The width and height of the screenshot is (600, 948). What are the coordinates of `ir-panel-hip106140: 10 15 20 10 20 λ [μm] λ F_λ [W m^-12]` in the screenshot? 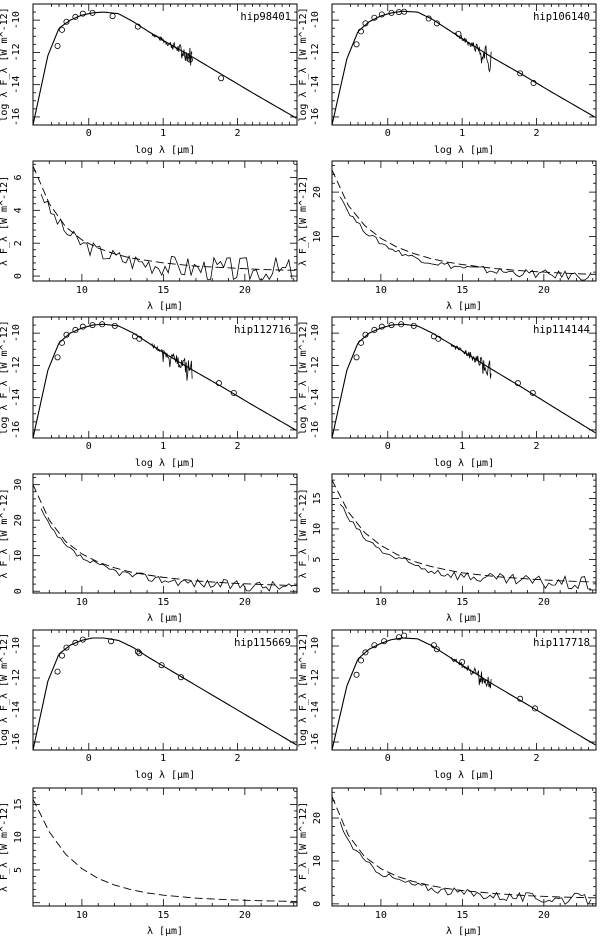 It's located at (447, 236).